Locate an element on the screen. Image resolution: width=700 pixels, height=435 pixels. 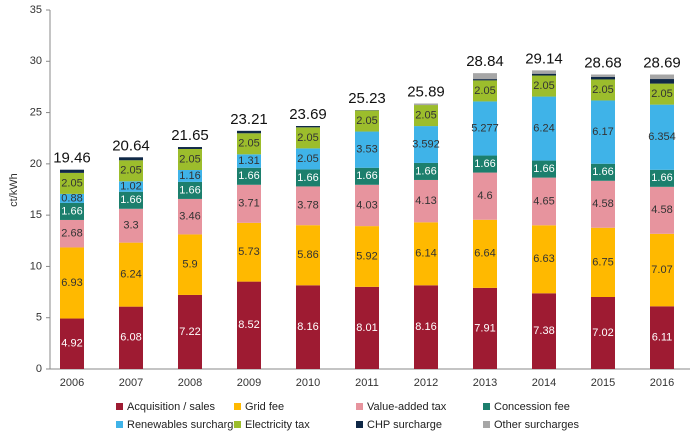
x-tick-label: 2007 is located at coordinates (131, 383).